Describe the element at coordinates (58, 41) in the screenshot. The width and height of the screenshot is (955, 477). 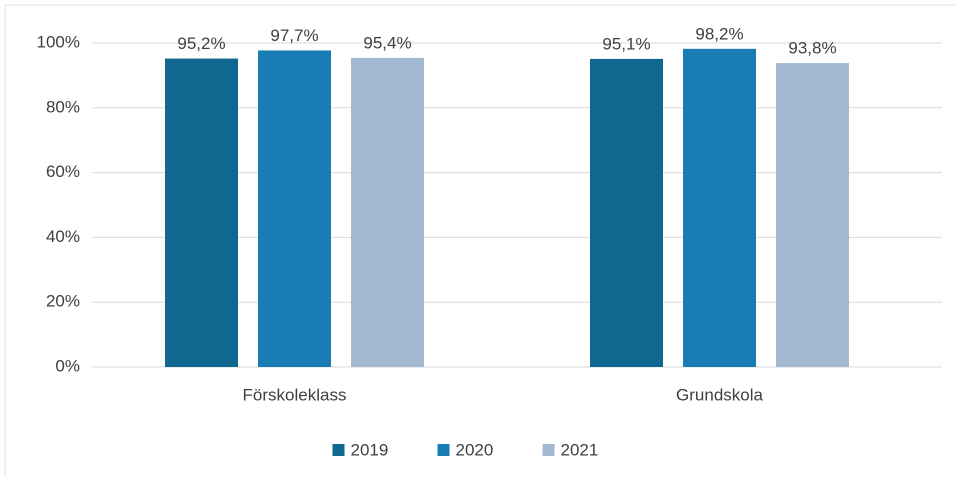
I see `y-tick-label: 100%` at that location.